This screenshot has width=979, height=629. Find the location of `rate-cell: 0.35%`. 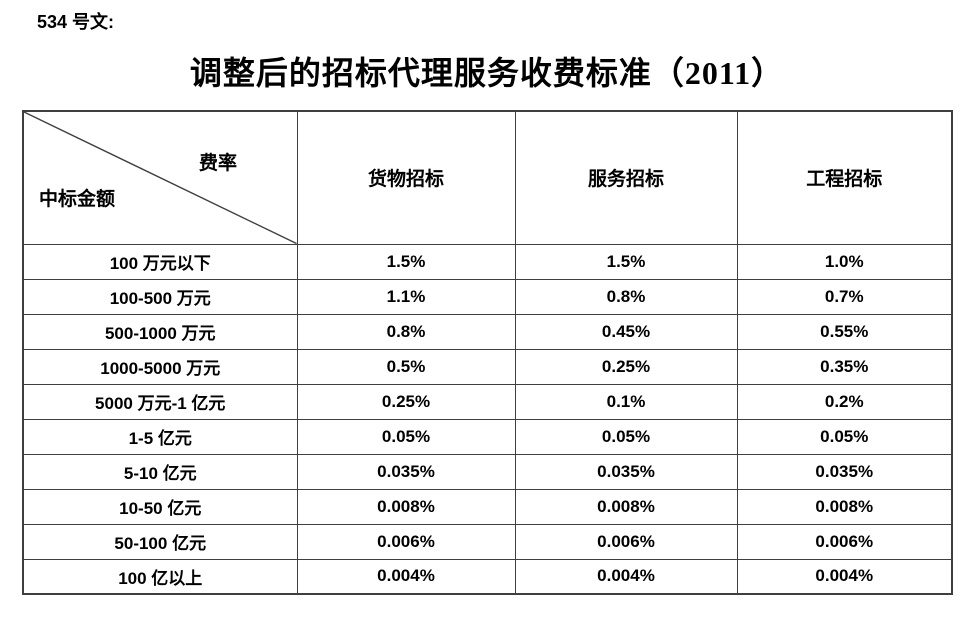

rate-cell: 0.35% is located at coordinates (844, 366).